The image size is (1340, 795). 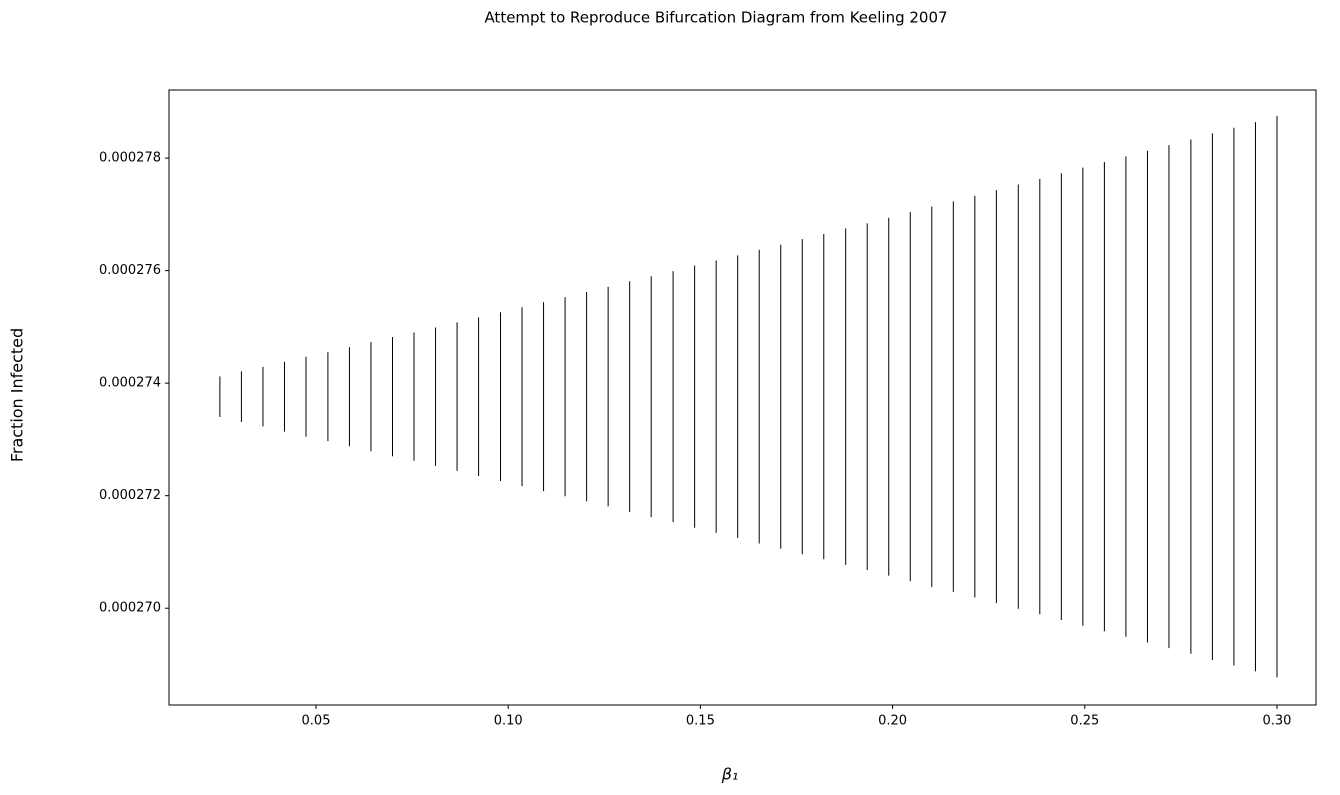 What do you see at coordinates (316, 721) in the screenshot?
I see `x-tick-label: 0.05` at bounding box center [316, 721].